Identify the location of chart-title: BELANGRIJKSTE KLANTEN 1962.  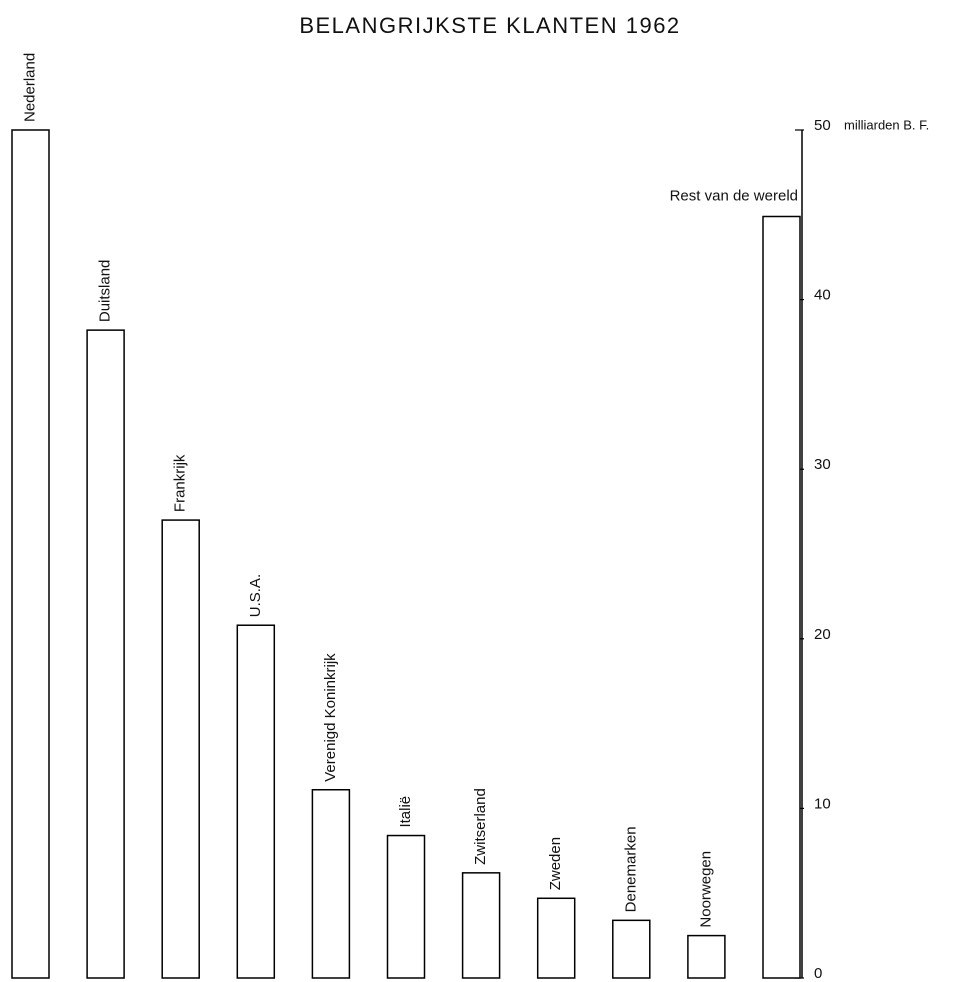
(489, 25).